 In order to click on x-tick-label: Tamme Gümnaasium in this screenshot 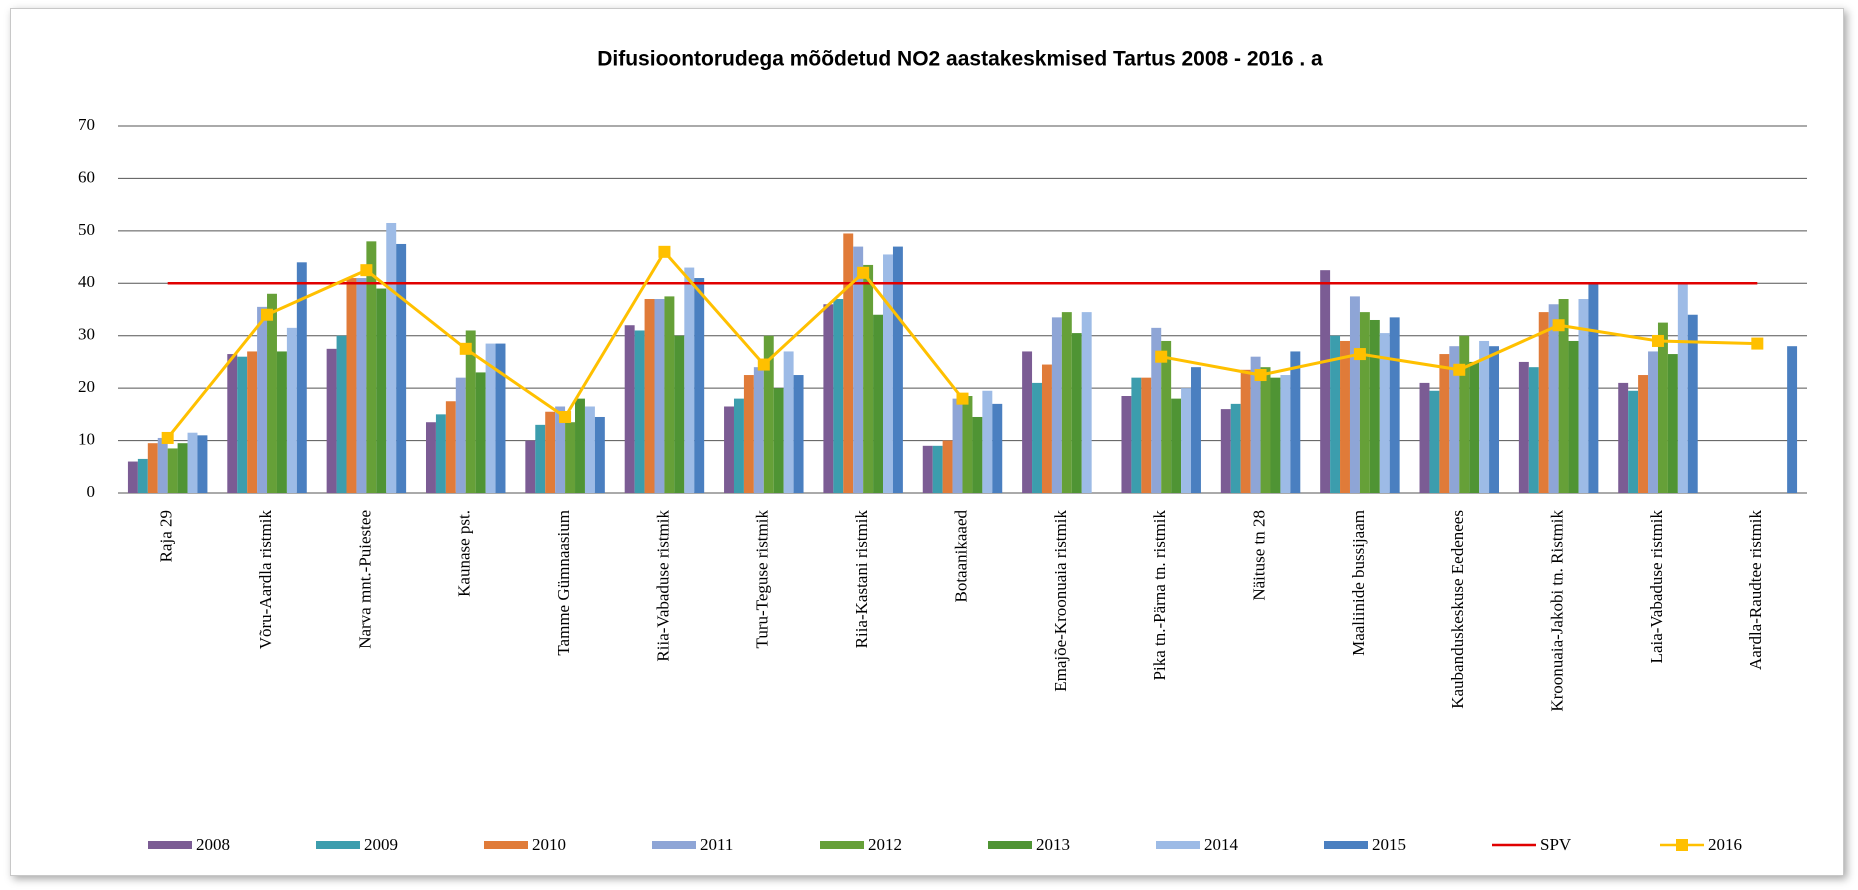, I will do `click(563, 583)`.